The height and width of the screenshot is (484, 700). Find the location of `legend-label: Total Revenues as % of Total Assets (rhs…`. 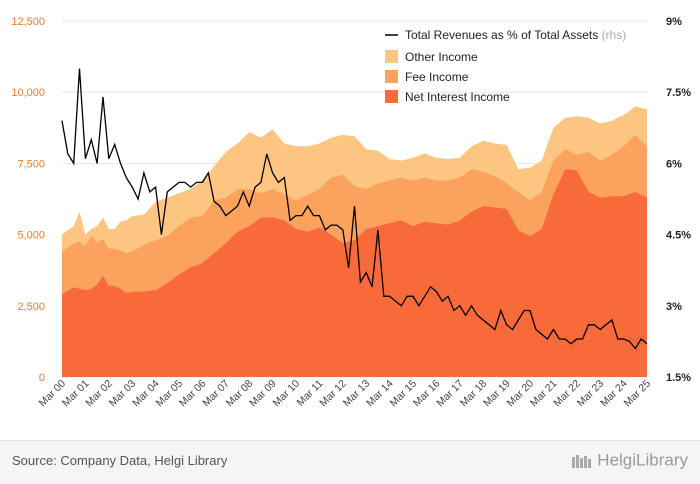

legend-label: Total Revenues as % of Total Assets (rhs… is located at coordinates (515, 35).